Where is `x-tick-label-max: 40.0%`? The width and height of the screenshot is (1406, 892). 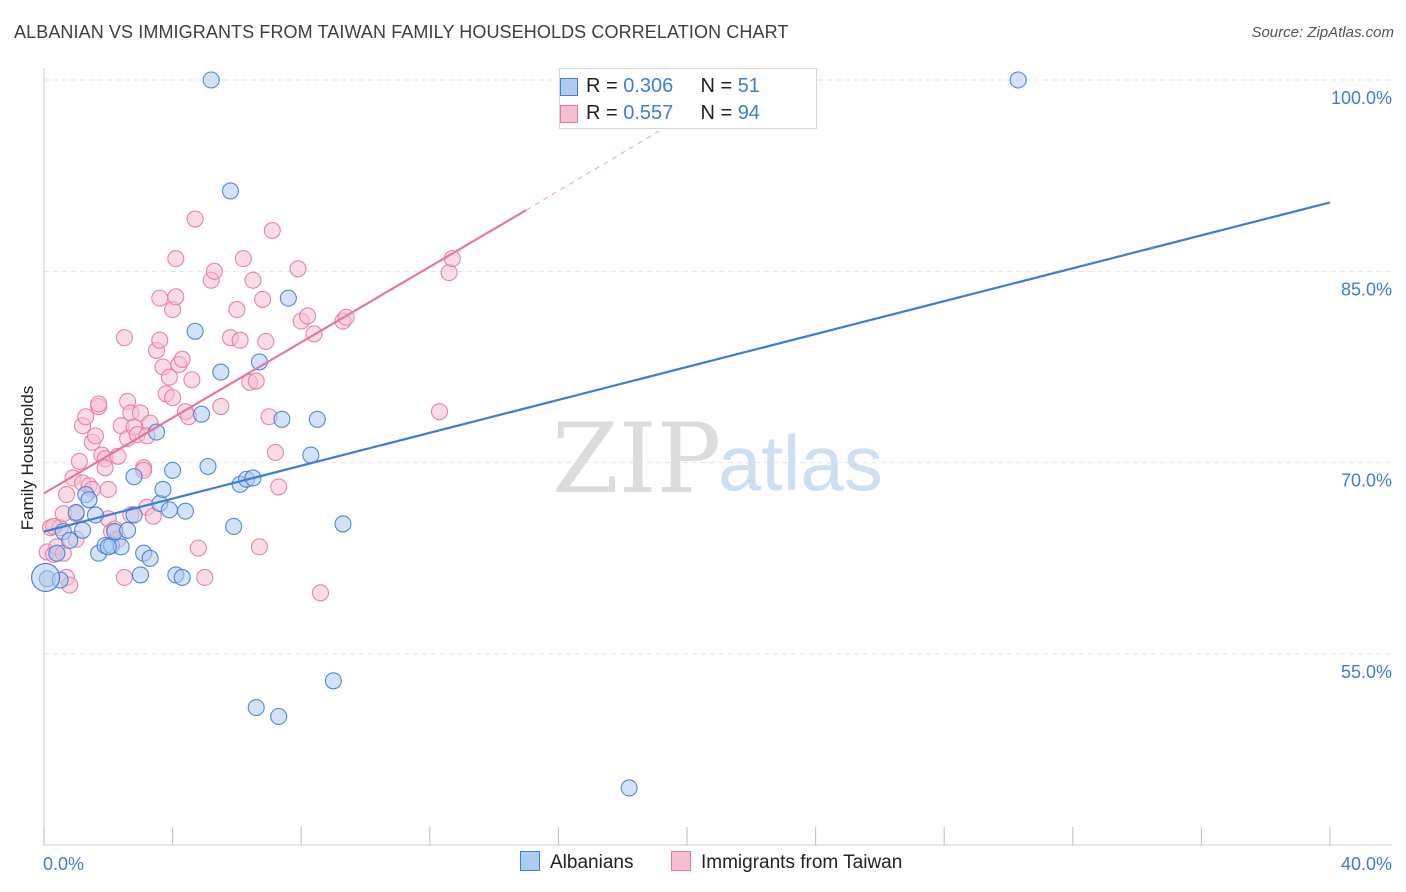
x-tick-label-max: 40.0% is located at coordinates (1366, 864).